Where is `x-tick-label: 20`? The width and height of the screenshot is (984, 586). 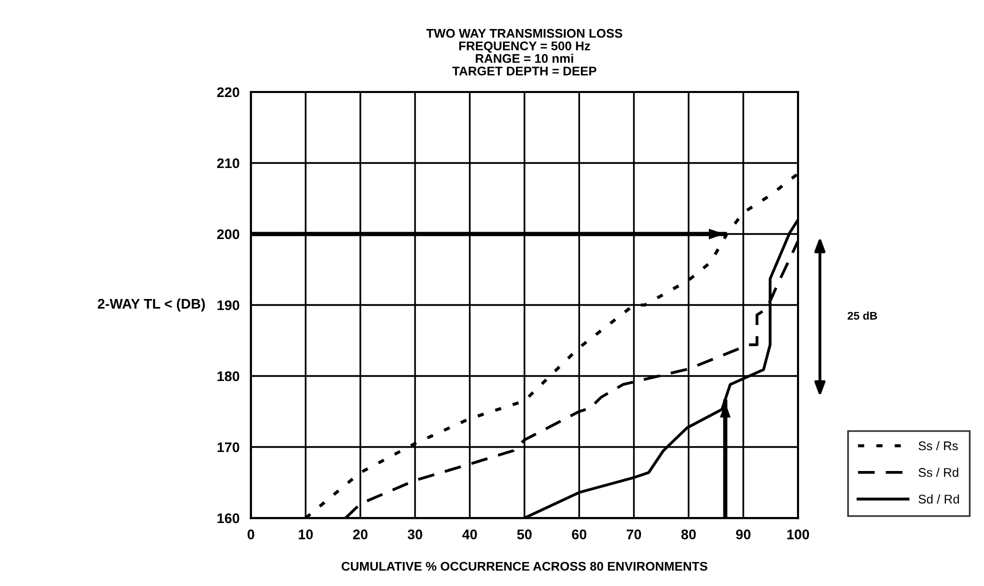 x-tick-label: 20 is located at coordinates (360, 535).